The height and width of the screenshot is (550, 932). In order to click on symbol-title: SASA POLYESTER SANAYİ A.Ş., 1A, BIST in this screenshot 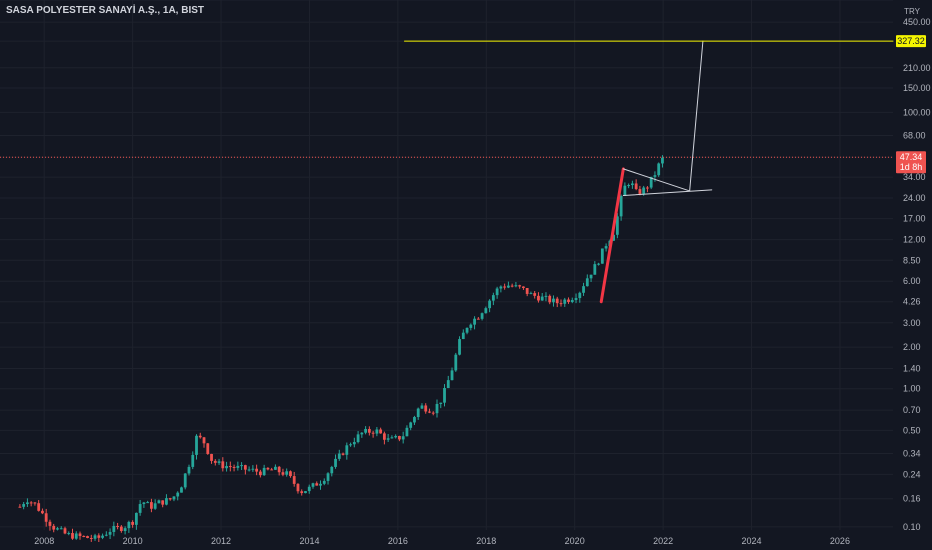, I will do `click(105, 10)`.